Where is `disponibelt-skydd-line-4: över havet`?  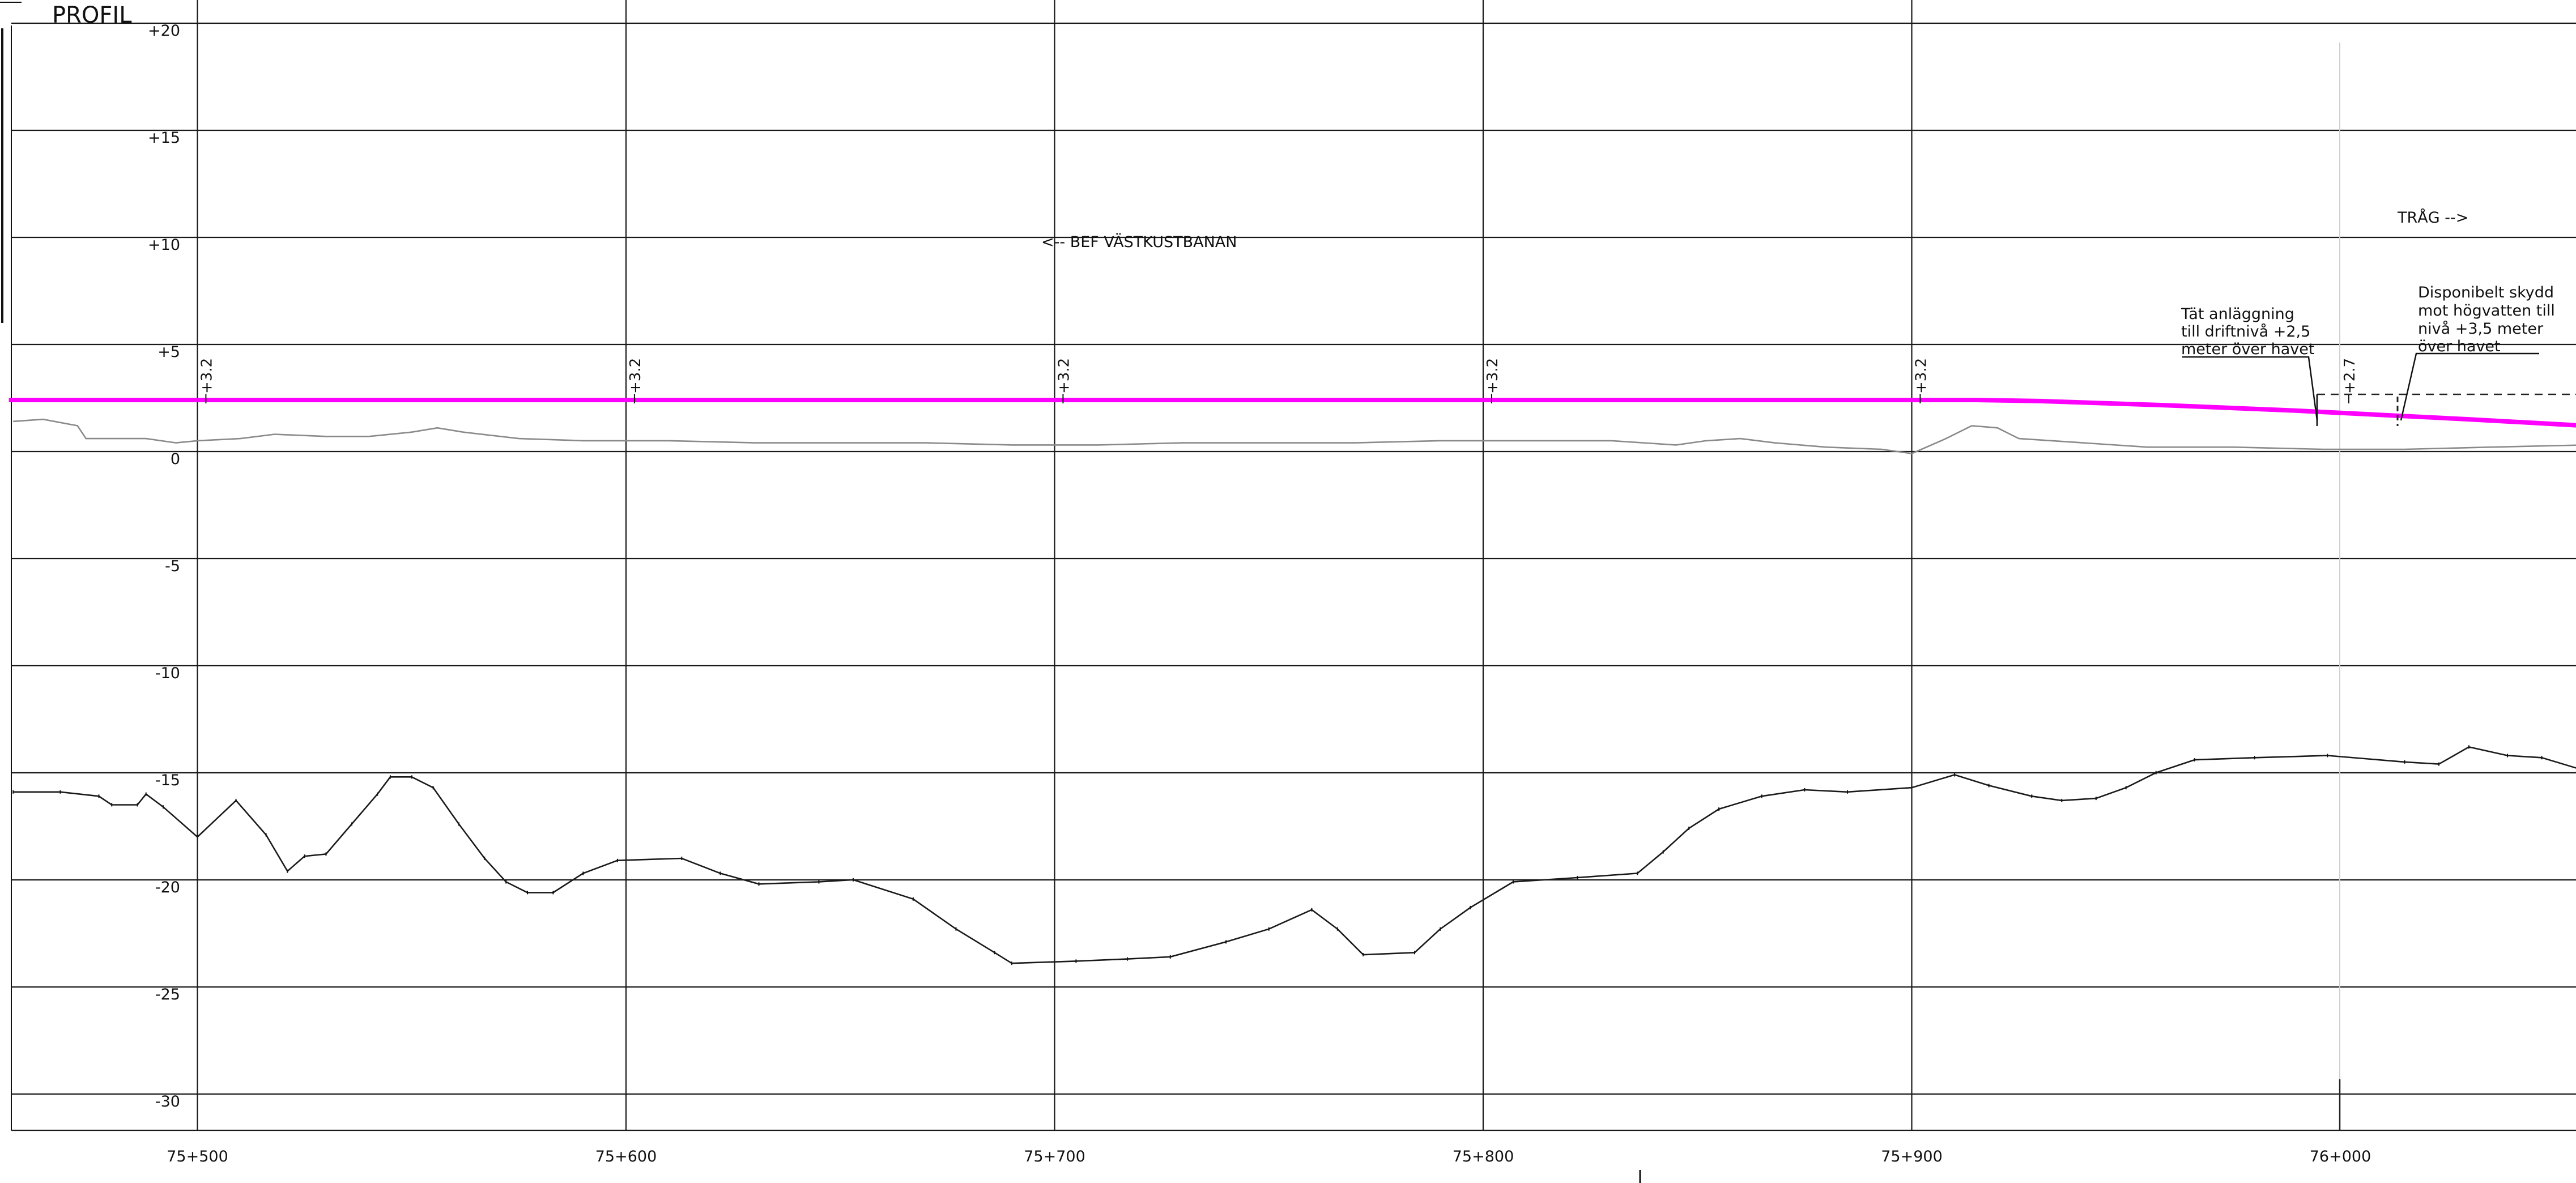
disponibelt-skydd-line-4: över havet is located at coordinates (2459, 346).